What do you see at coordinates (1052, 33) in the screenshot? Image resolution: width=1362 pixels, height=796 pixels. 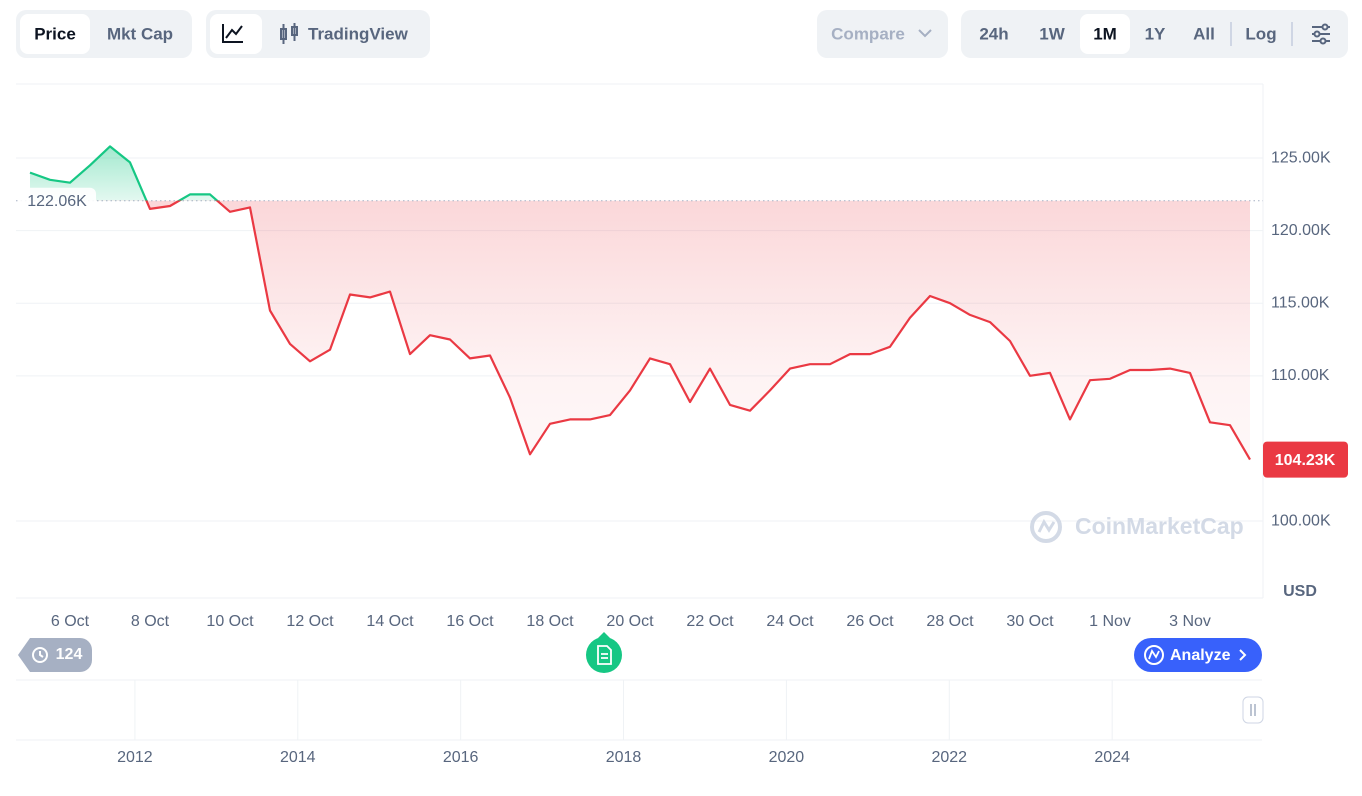 I see `range-button: 1W` at bounding box center [1052, 33].